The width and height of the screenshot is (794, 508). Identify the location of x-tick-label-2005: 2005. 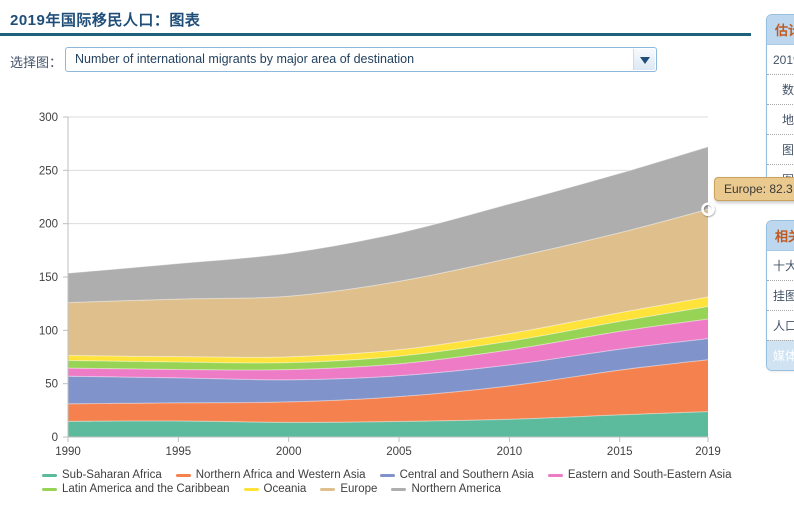
(399, 452).